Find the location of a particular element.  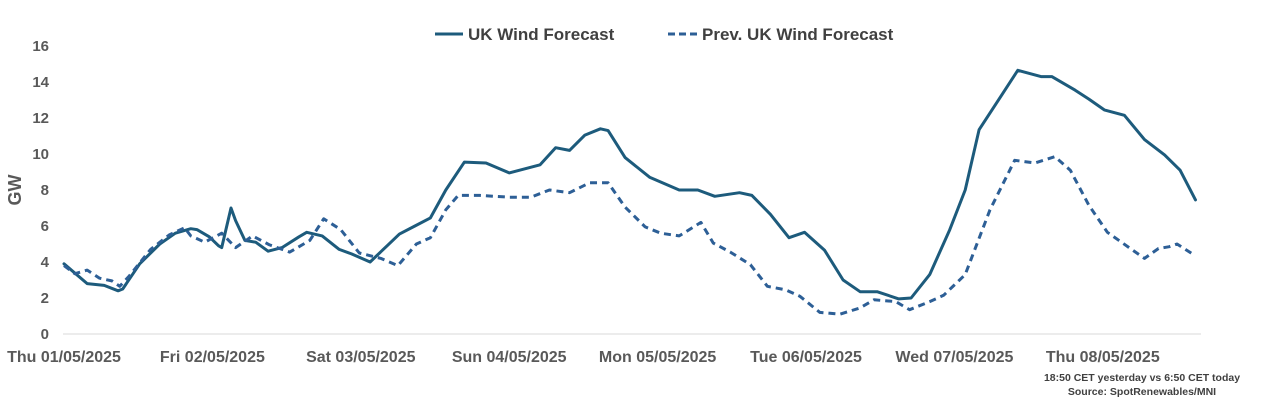

y-tick-label: 6 is located at coordinates (45, 226).